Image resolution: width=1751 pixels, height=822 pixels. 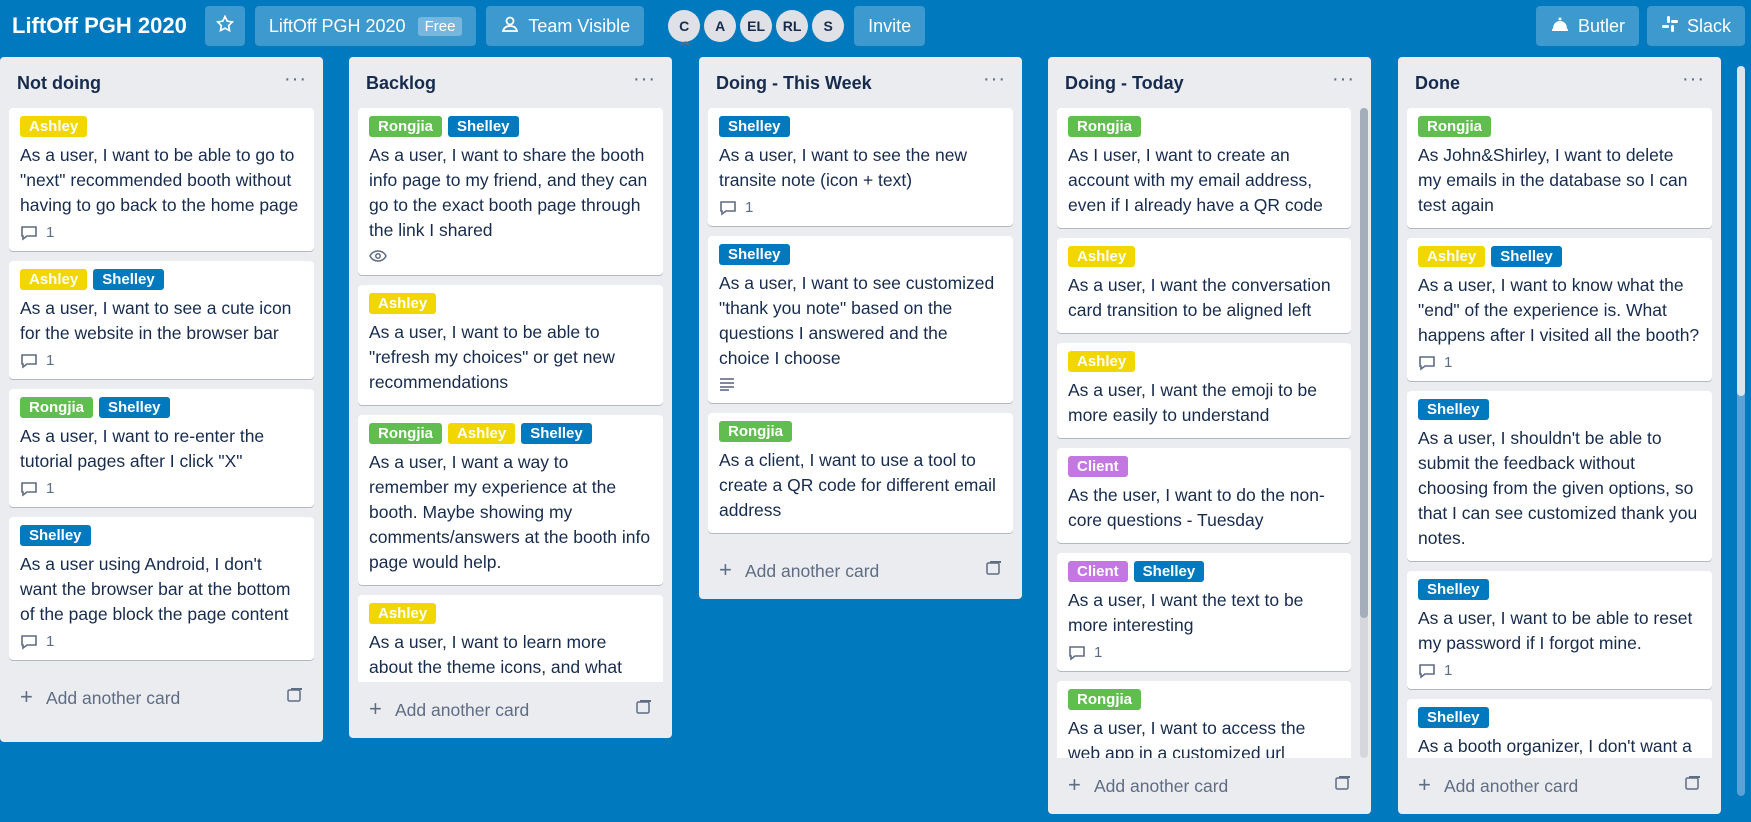 I want to click on list-title: Doing - This Week, so click(x=794, y=83).